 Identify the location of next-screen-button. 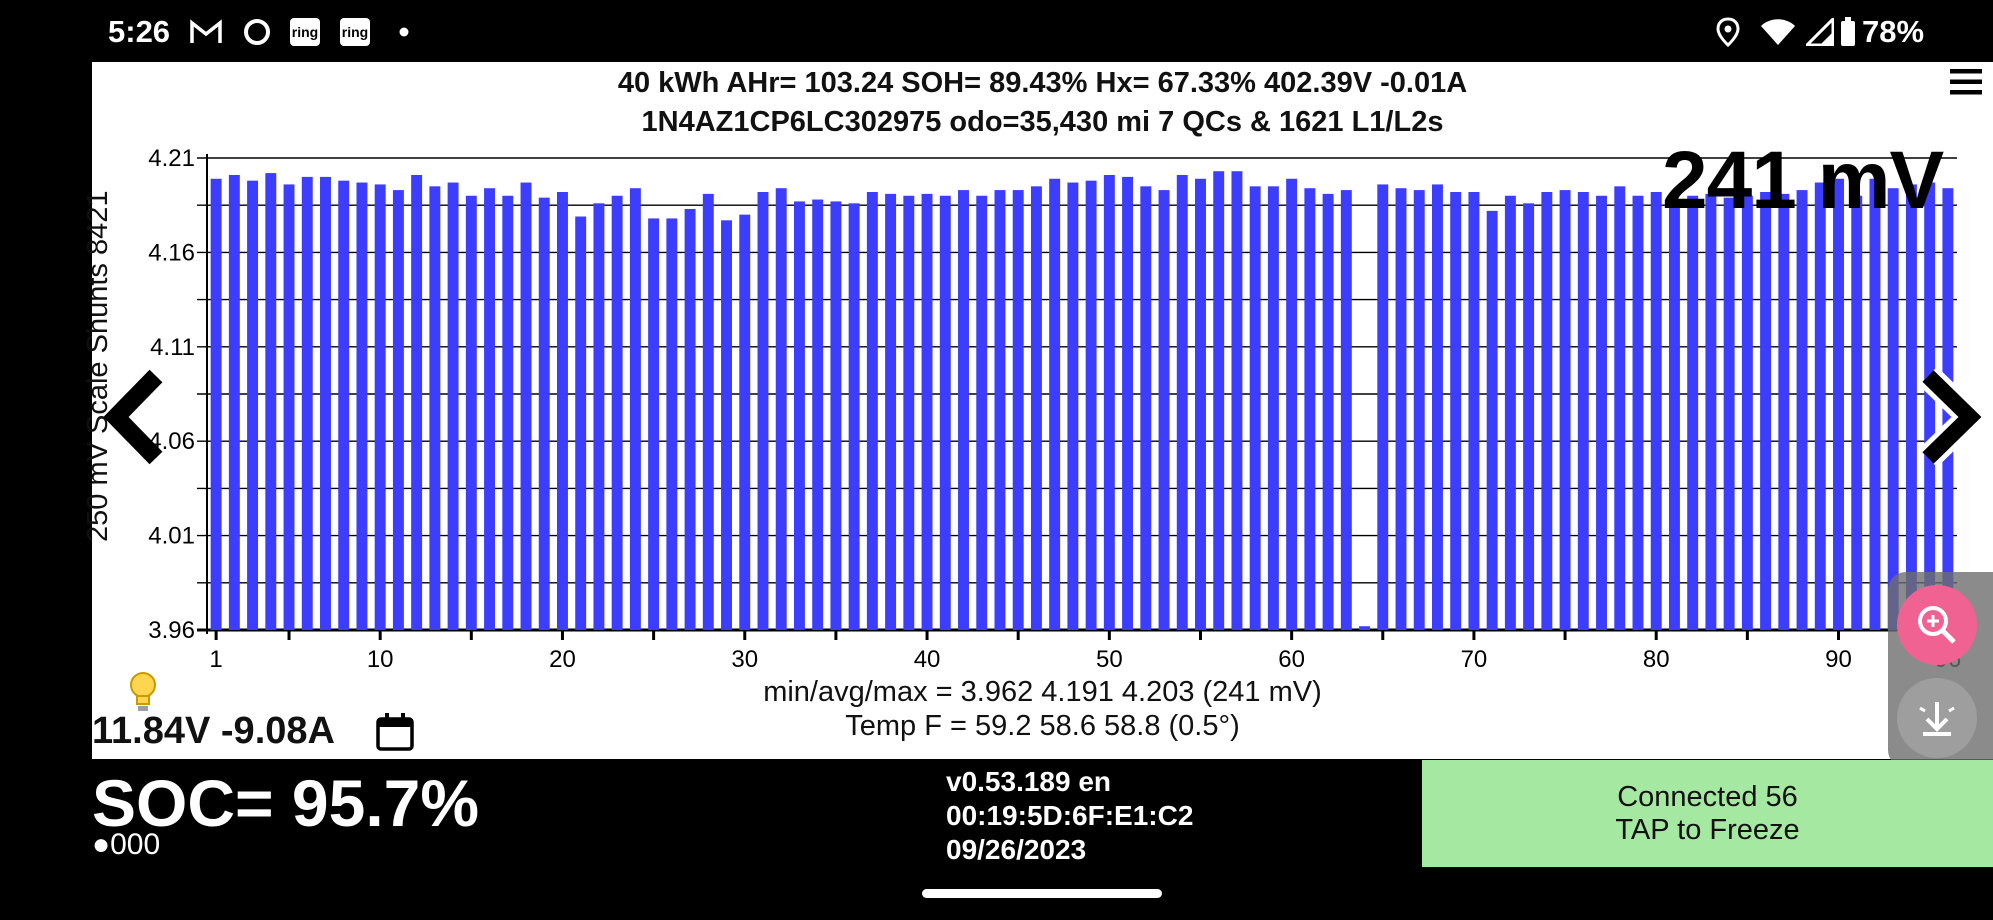
(1950, 417).